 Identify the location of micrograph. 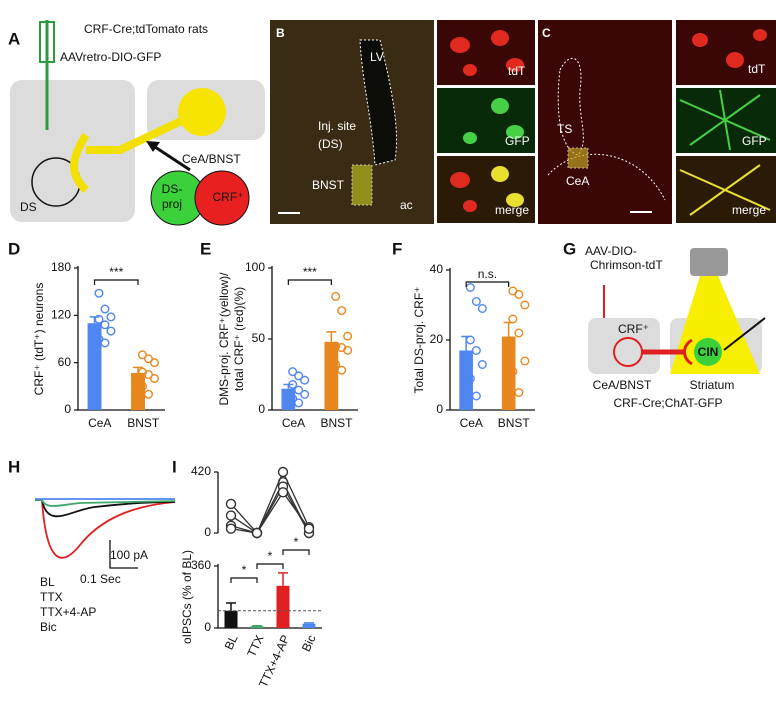
(605, 122).